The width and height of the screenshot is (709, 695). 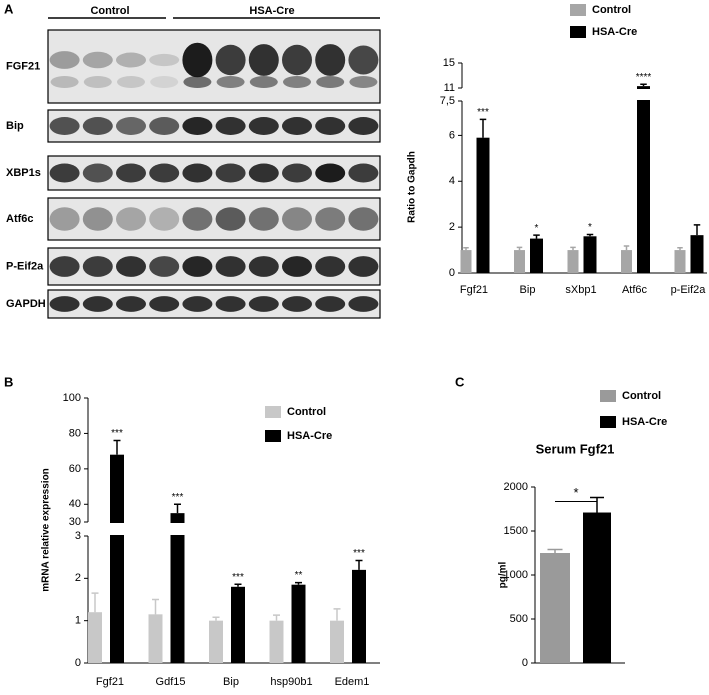 I want to click on x-tick-label: hsp90b1, so click(x=291, y=682).